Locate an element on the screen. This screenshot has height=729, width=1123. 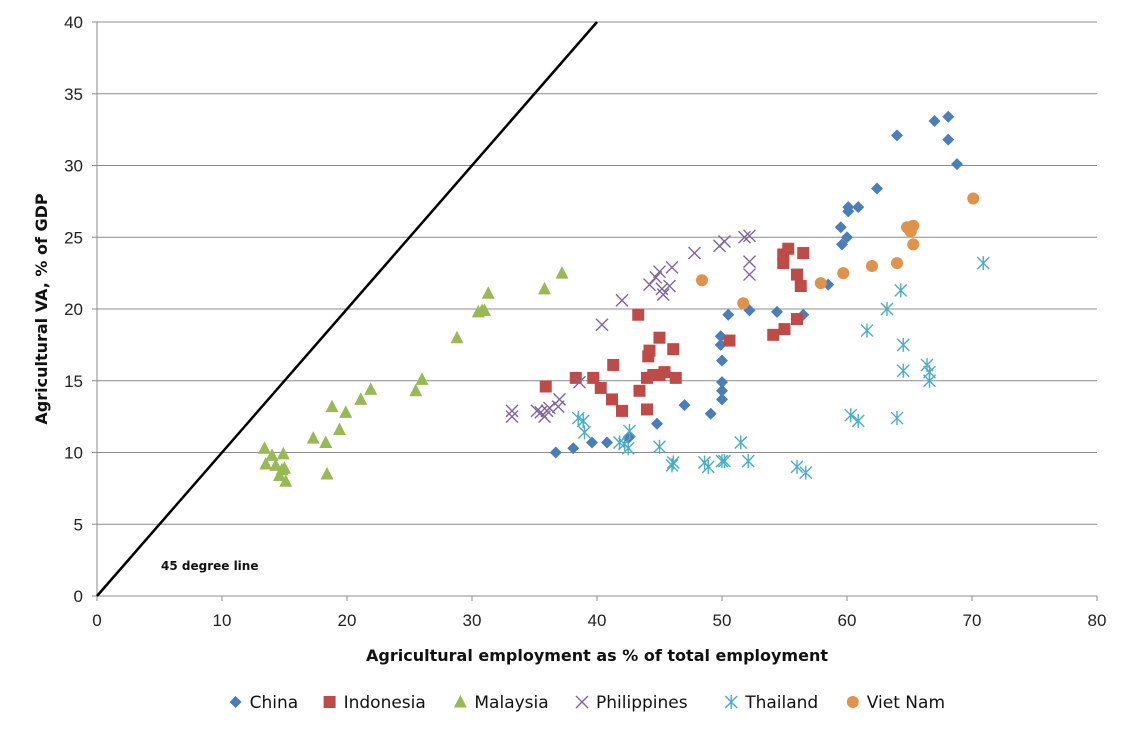
legend-item-china: China is located at coordinates (263, 703).